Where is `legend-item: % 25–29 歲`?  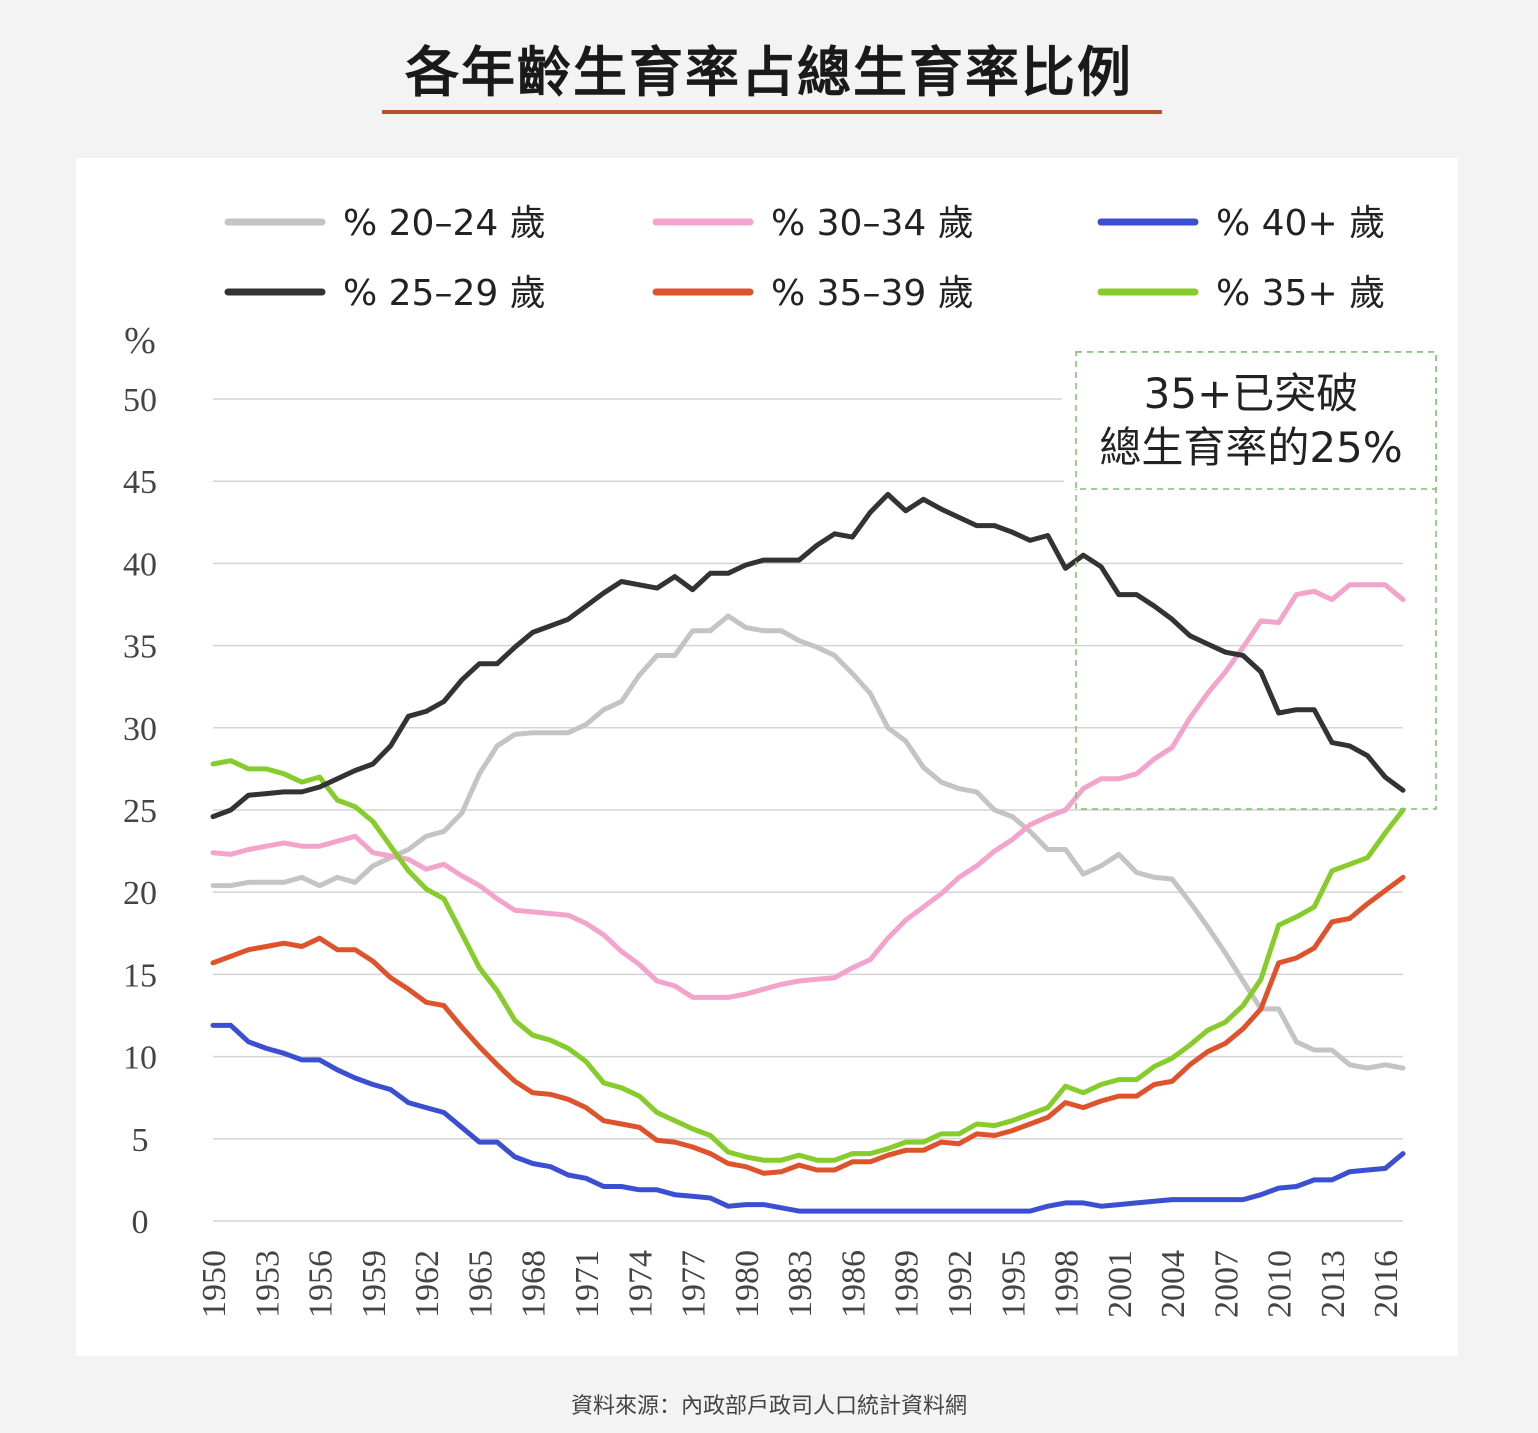 legend-item: % 25–29 歲 is located at coordinates (385, 293).